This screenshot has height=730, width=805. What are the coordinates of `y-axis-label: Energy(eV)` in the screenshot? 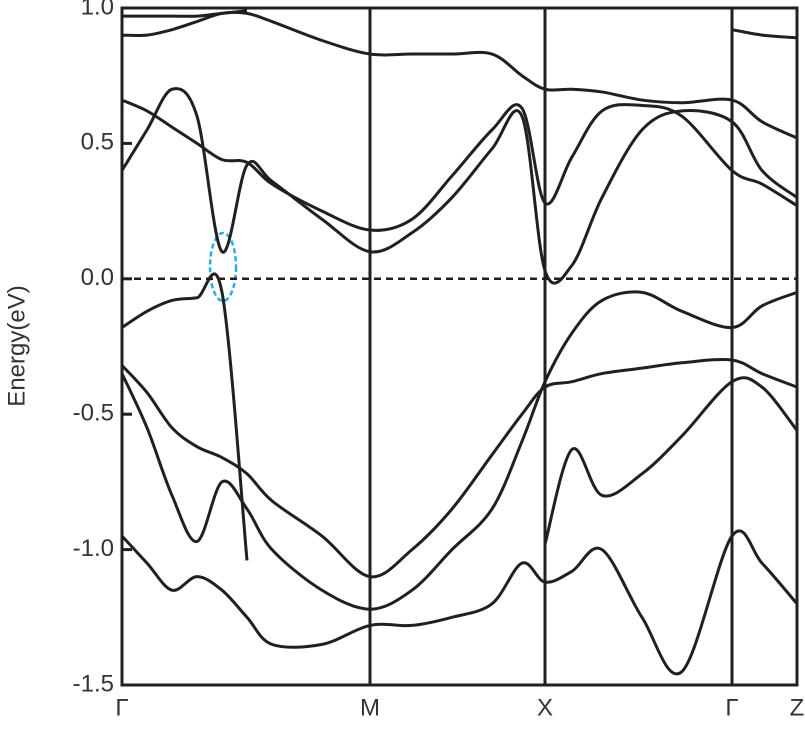 It's located at (16, 345).